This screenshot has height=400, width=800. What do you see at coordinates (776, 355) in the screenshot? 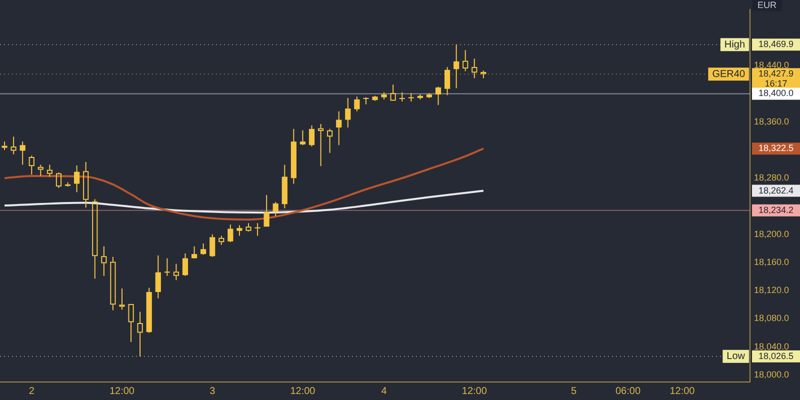
I see `text: 18,026.5` at bounding box center [776, 355].